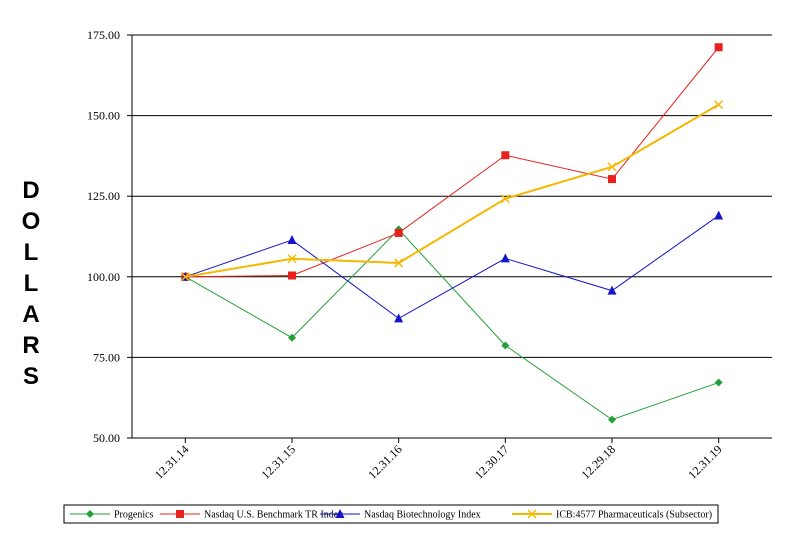 Image resolution: width=806 pixels, height=557 pixels. What do you see at coordinates (134, 515) in the screenshot?
I see `legend-label: Progenics` at bounding box center [134, 515].